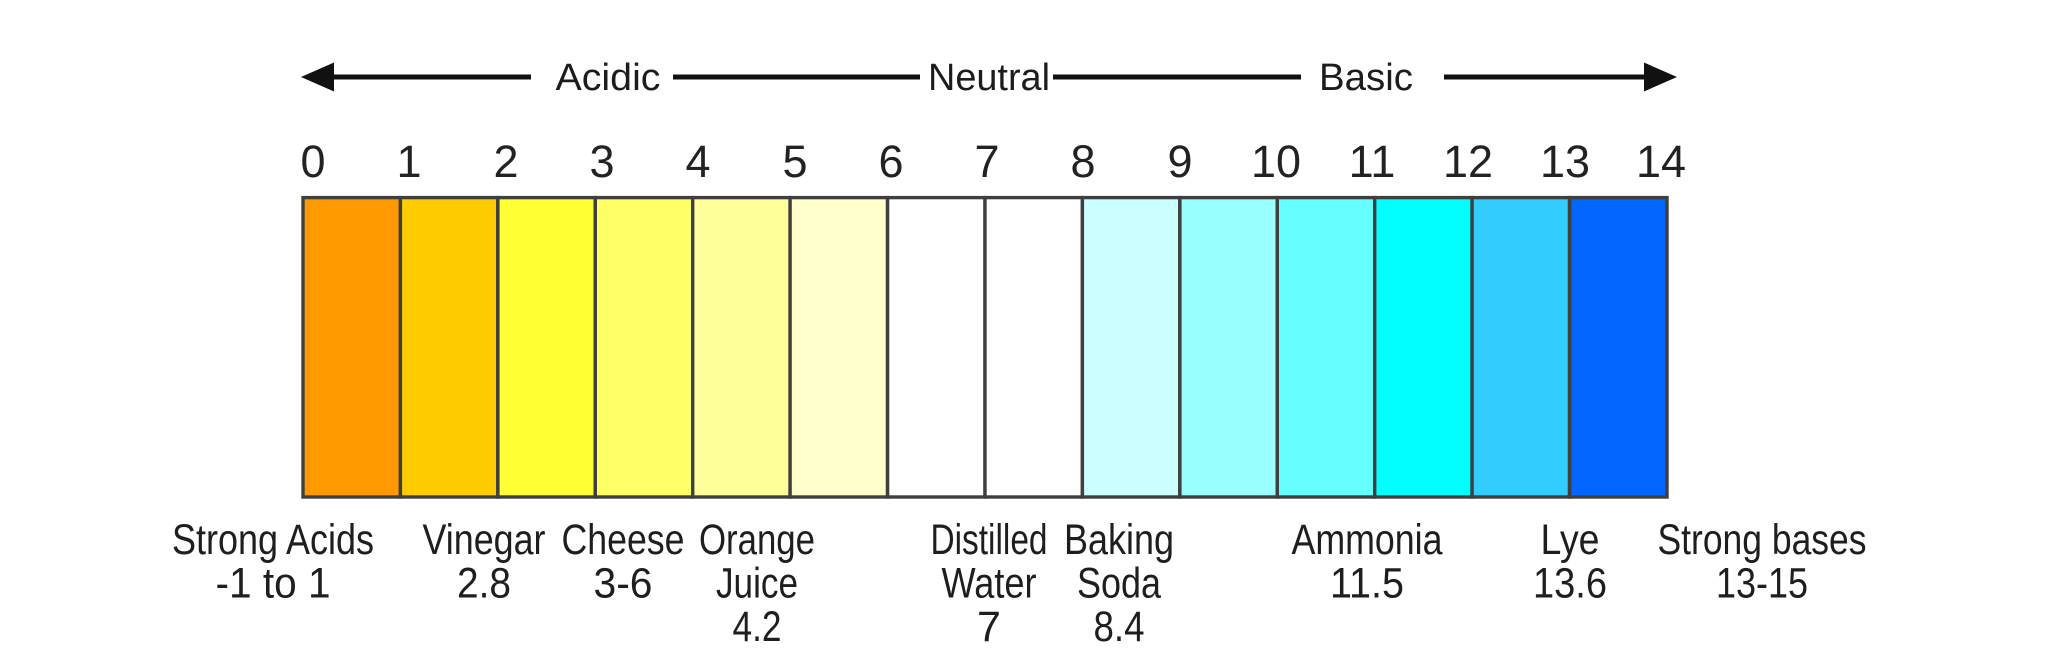 The width and height of the screenshot is (2048, 666). Describe the element at coordinates (890, 161) in the screenshot. I see `svg-text: 6` at that location.